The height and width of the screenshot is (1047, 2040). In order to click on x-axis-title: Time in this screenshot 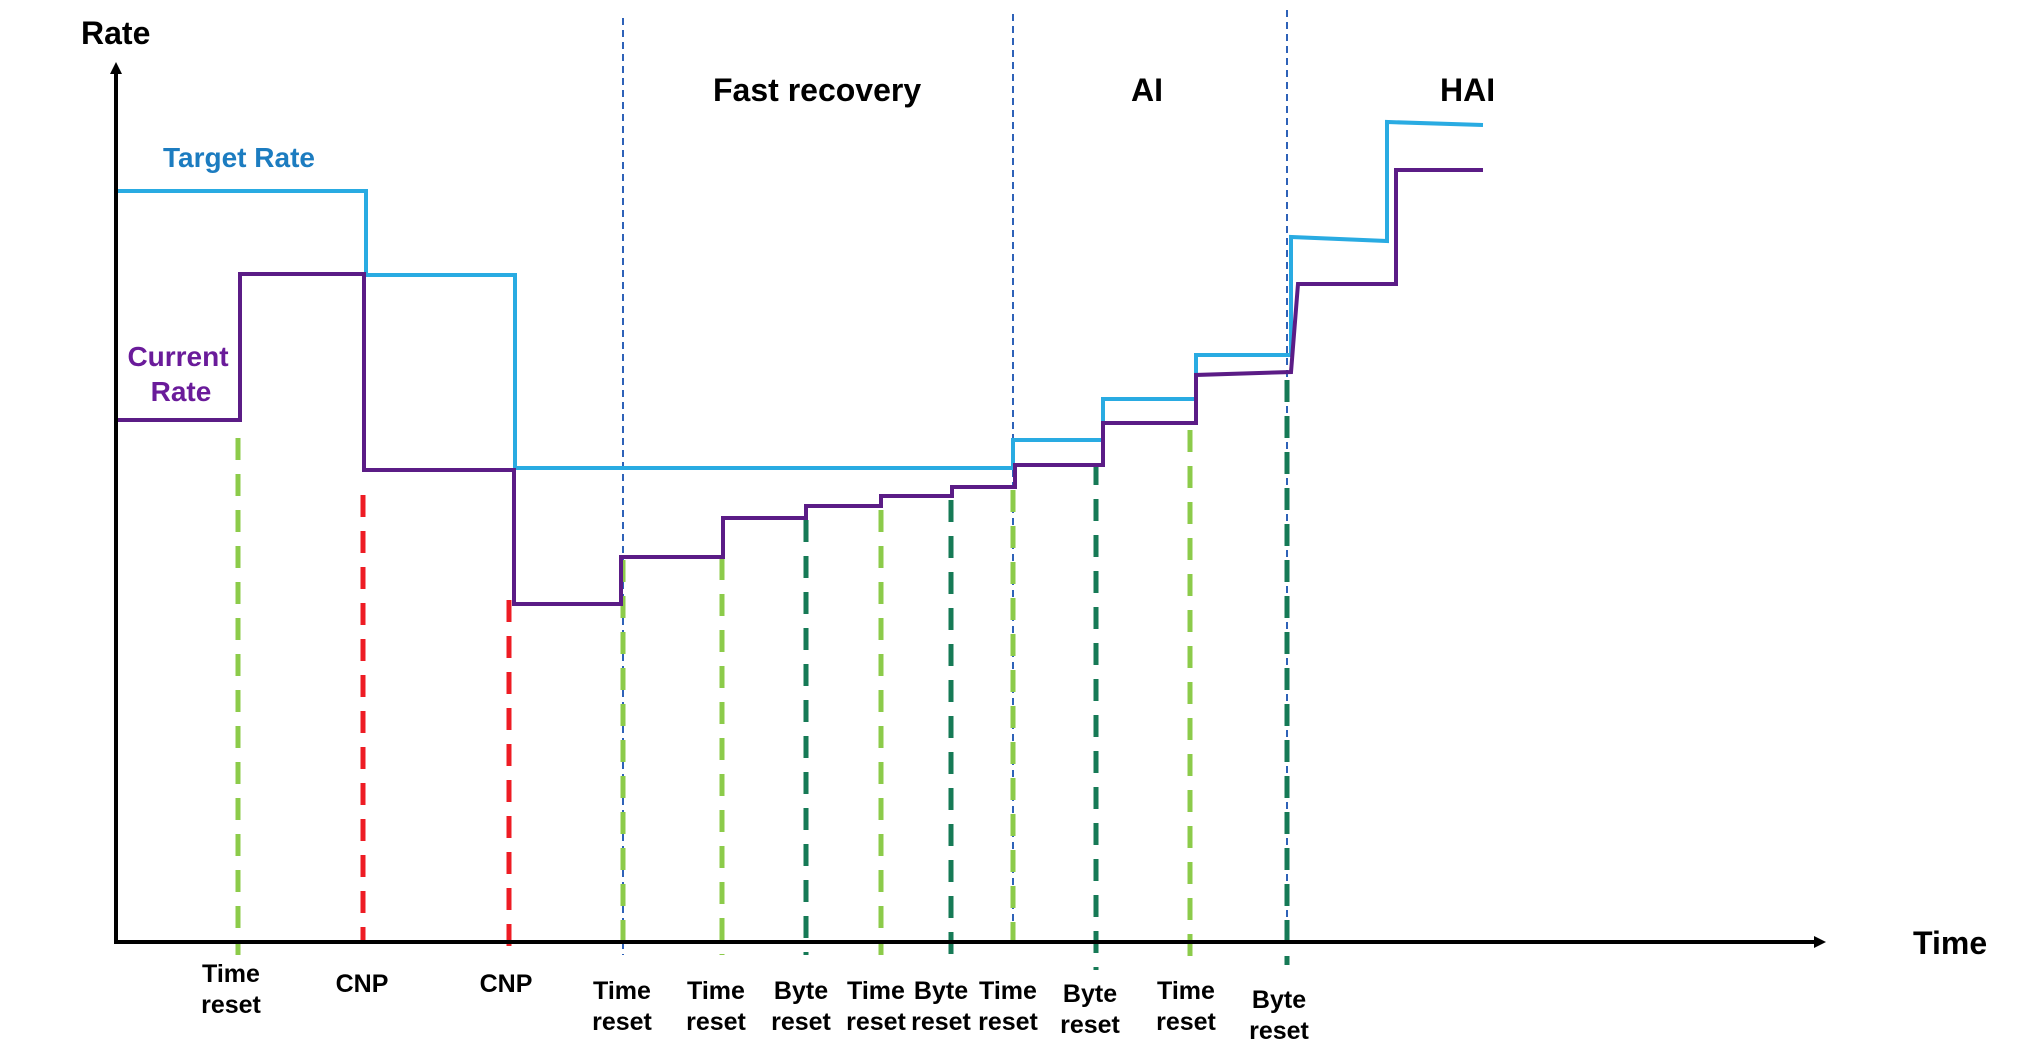, I will do `click(1950, 943)`.